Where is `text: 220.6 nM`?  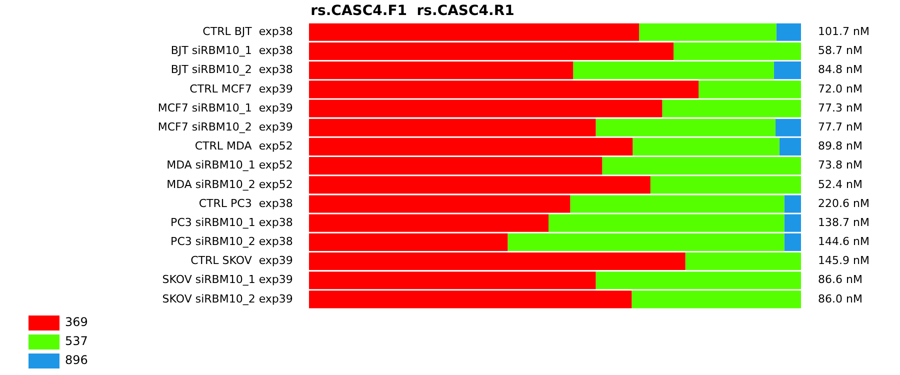
text: 220.6 nM is located at coordinates (844, 203).